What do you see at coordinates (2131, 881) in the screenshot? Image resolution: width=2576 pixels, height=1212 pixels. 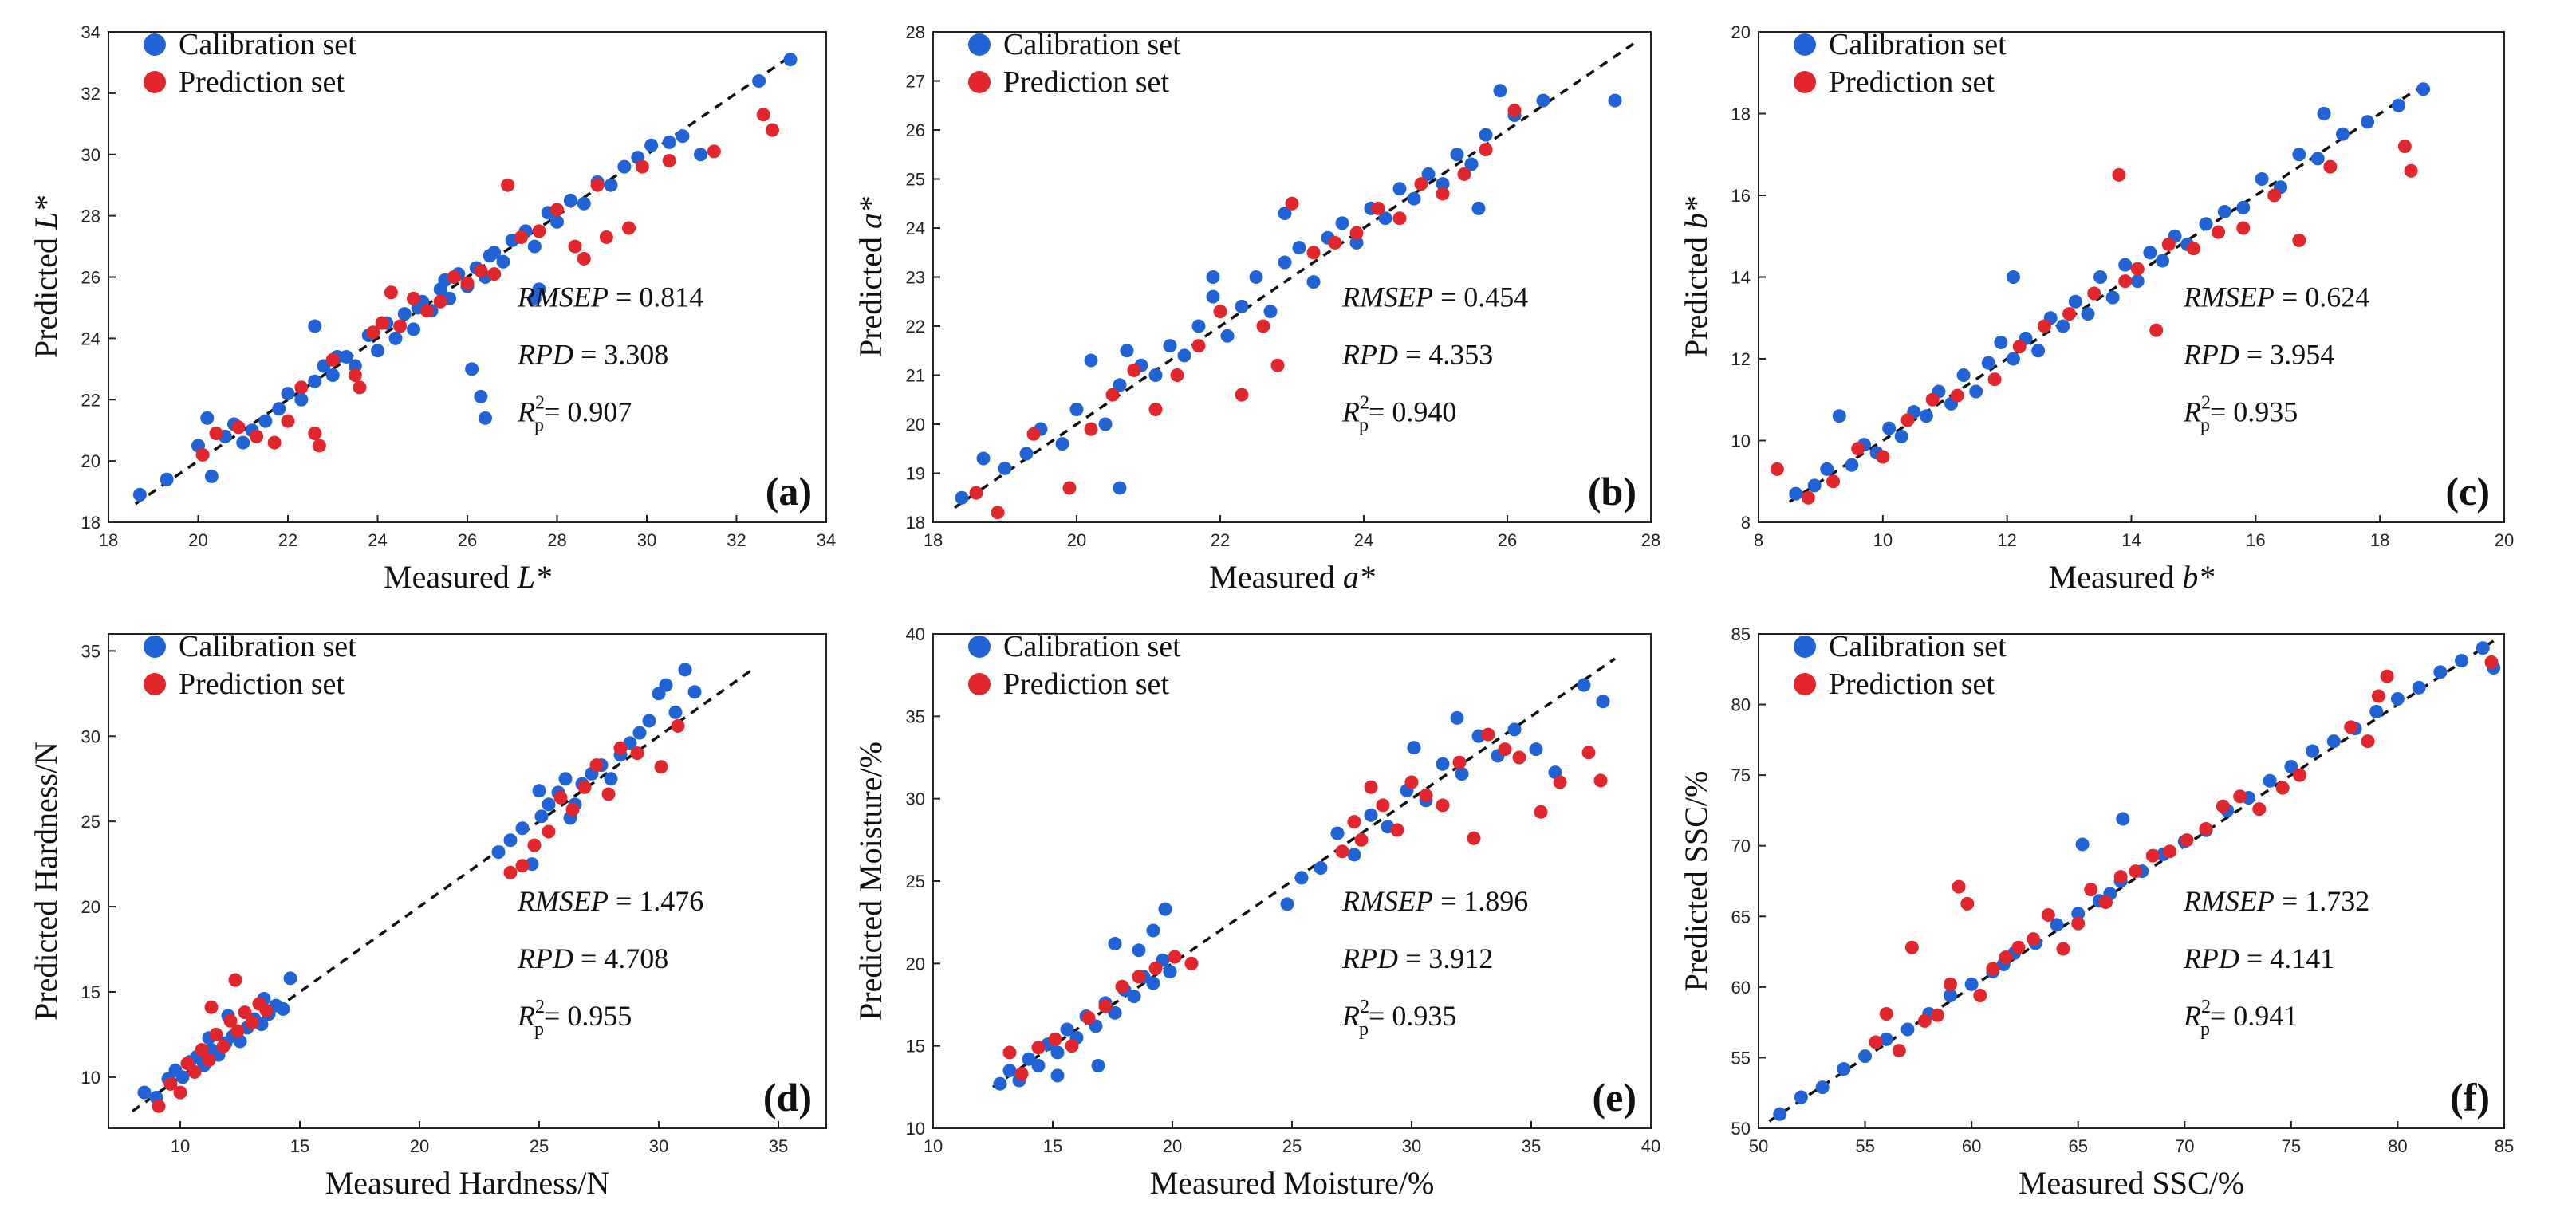 I see `plot-frame` at bounding box center [2131, 881].